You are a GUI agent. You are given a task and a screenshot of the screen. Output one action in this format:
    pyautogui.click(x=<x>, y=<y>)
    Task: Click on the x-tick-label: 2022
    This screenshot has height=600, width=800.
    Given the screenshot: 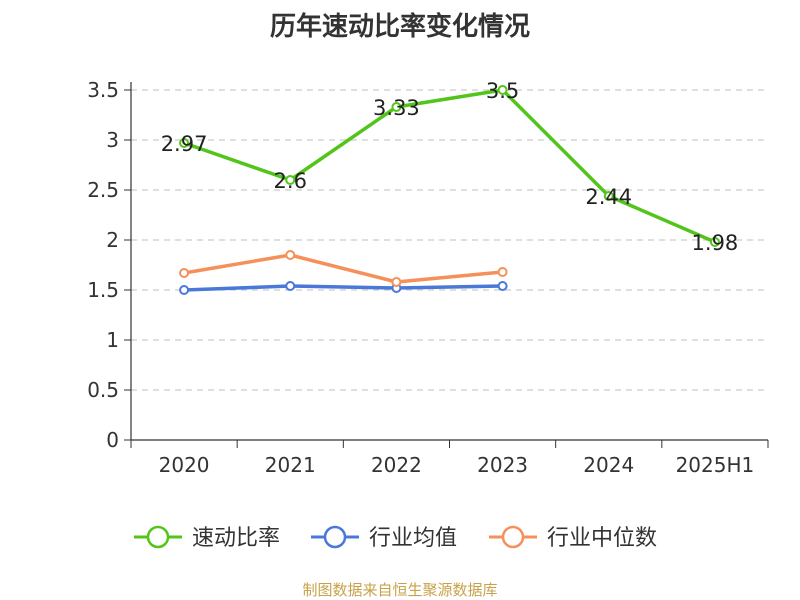 What is the action you would take?
    pyautogui.click(x=396, y=465)
    